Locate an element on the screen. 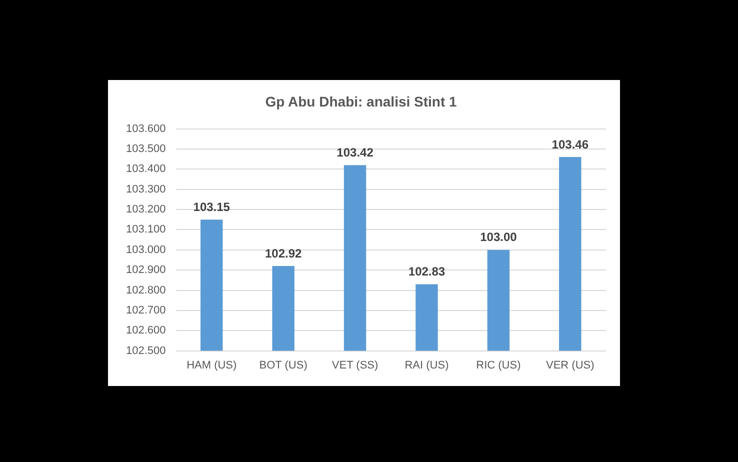 The width and height of the screenshot is (738, 462). y-tick-label: 103.200 is located at coordinates (146, 210).